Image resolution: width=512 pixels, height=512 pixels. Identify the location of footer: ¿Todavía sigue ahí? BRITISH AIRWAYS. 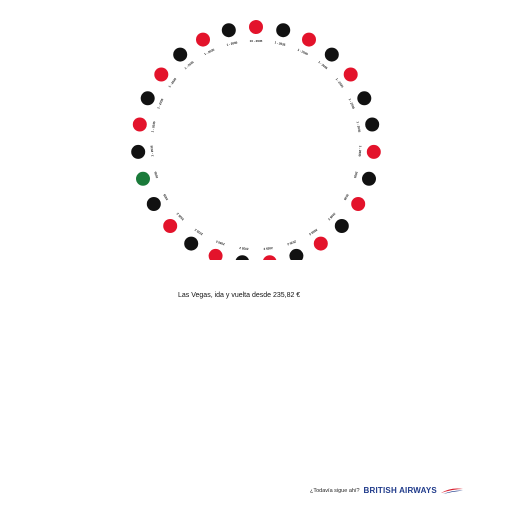
(386, 490).